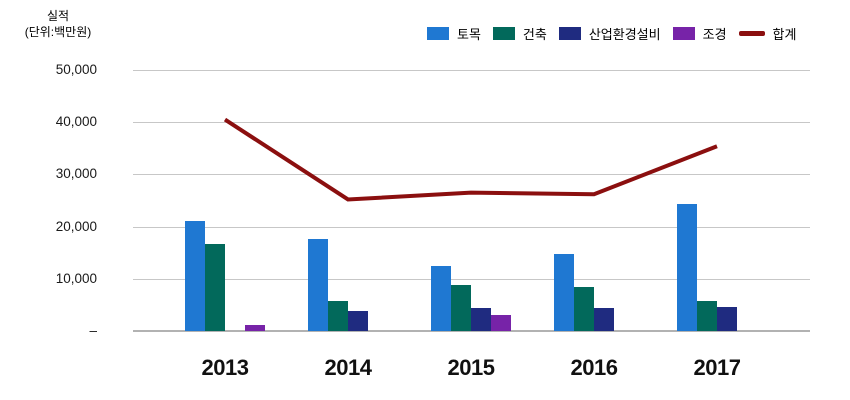  I want to click on bar-landscaping-2015, so click(501, 323).